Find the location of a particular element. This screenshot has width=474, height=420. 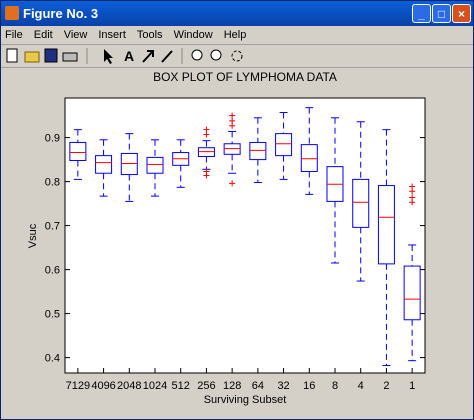

menu-bar: File Edit View Insert Tools Window Help is located at coordinates (237, 35).